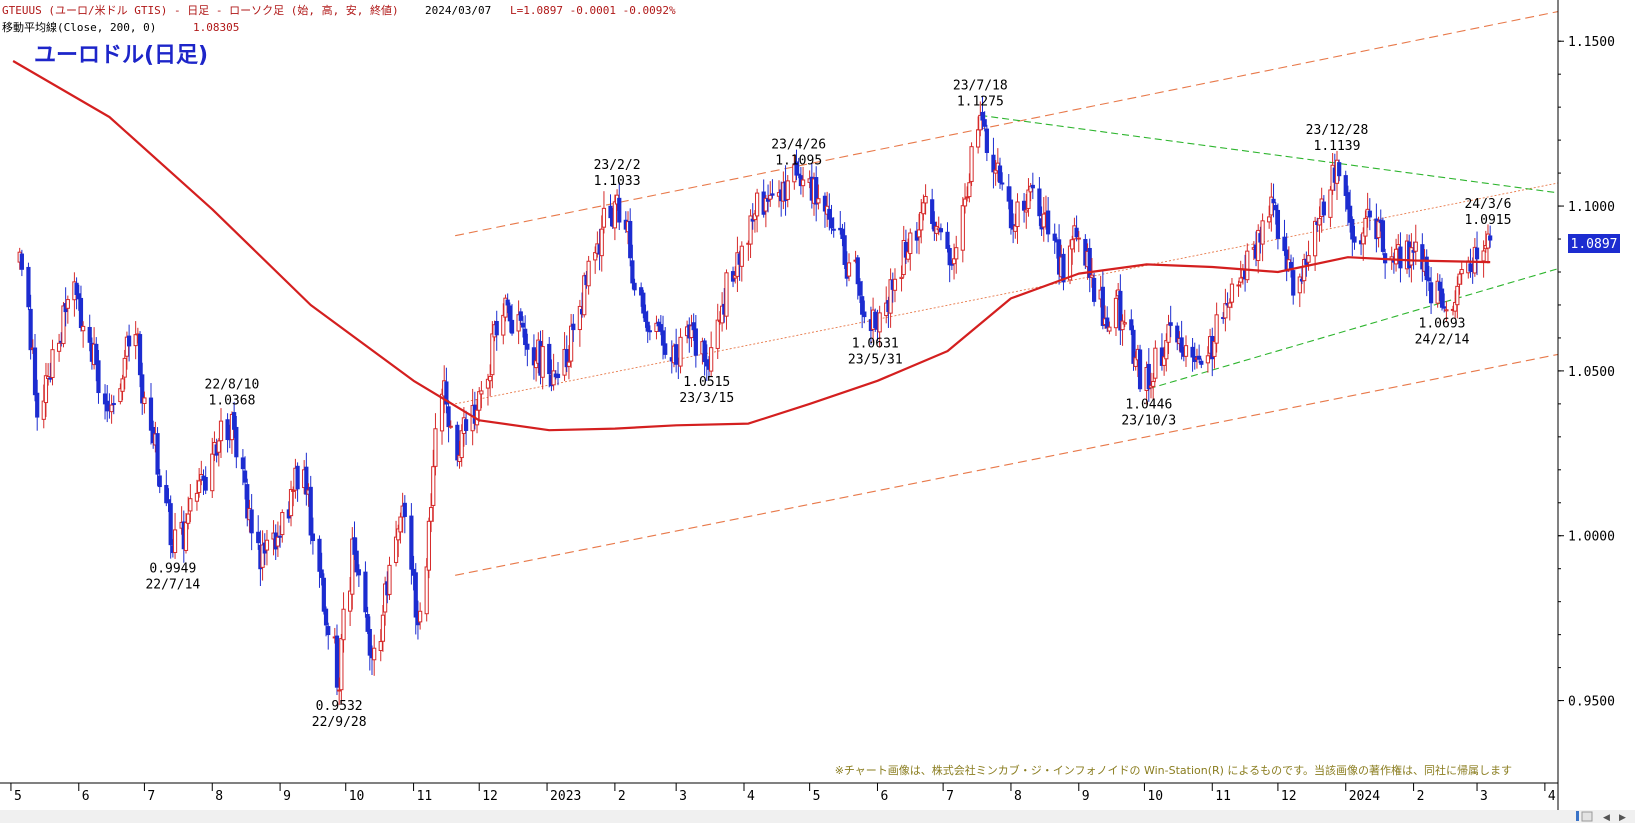 The height and width of the screenshot is (827, 1635). I want to click on x-tick-label: 2023, so click(565, 796).